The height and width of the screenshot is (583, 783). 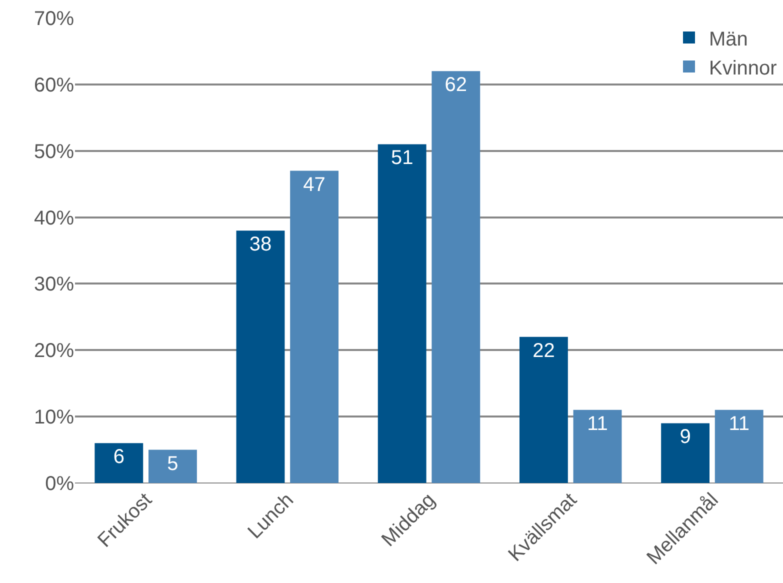 What do you see at coordinates (54, 351) in the screenshot?
I see `y-tick-label: 20%` at bounding box center [54, 351].